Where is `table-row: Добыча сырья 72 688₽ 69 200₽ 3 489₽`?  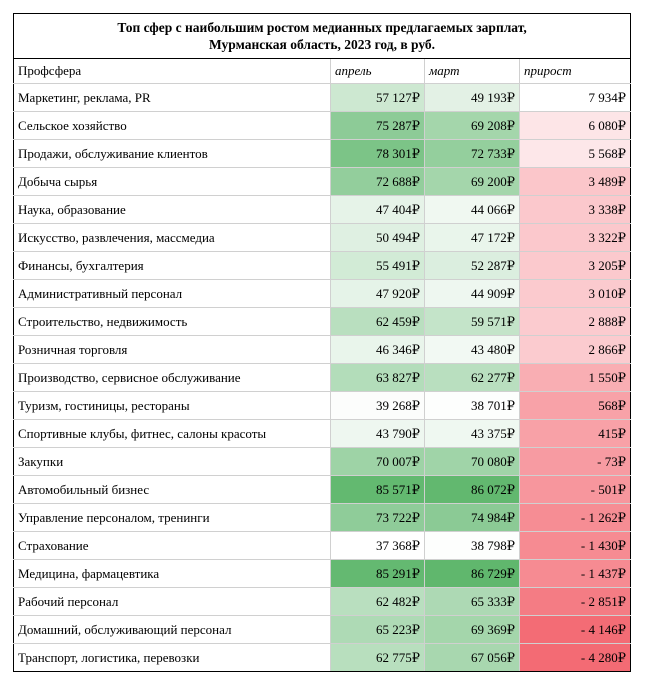
table-row: Добыча сырья 72 688₽ 69 200₽ 3 489₽ is located at coordinates (322, 181).